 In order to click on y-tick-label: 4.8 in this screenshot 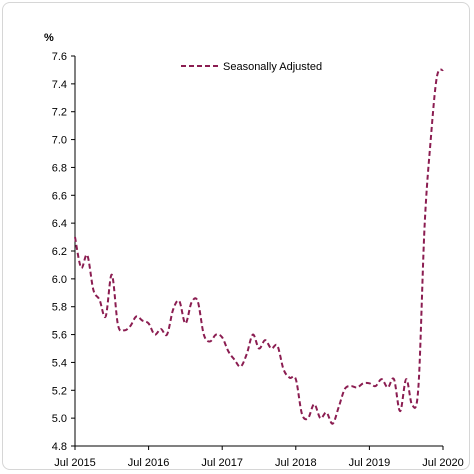, I will do `click(59, 447)`.